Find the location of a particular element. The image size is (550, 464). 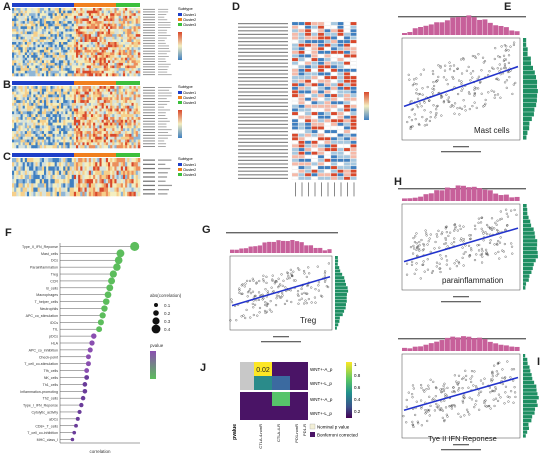

matrix-legend is located at coordinates (366, 106).